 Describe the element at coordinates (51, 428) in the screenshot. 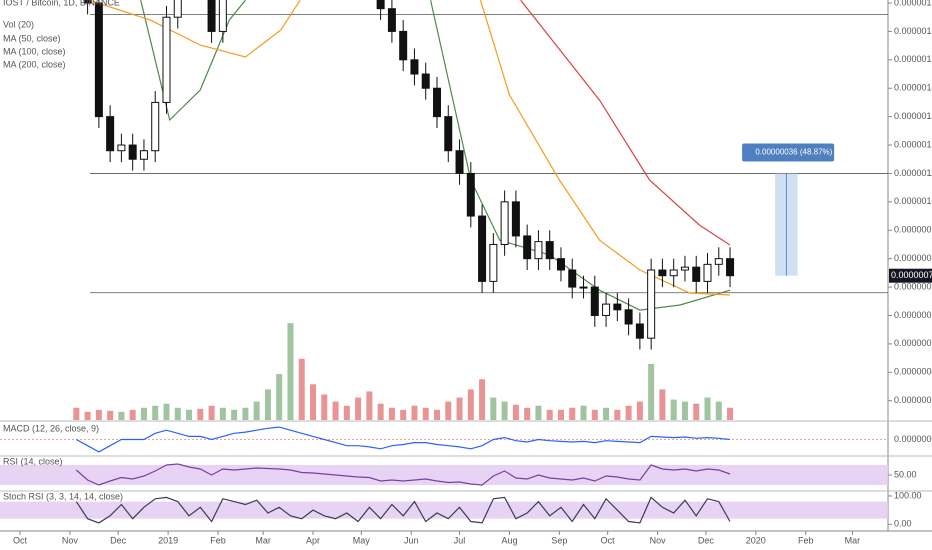

I see `indicator-name: MACD (12, 26, close, 9)` at that location.